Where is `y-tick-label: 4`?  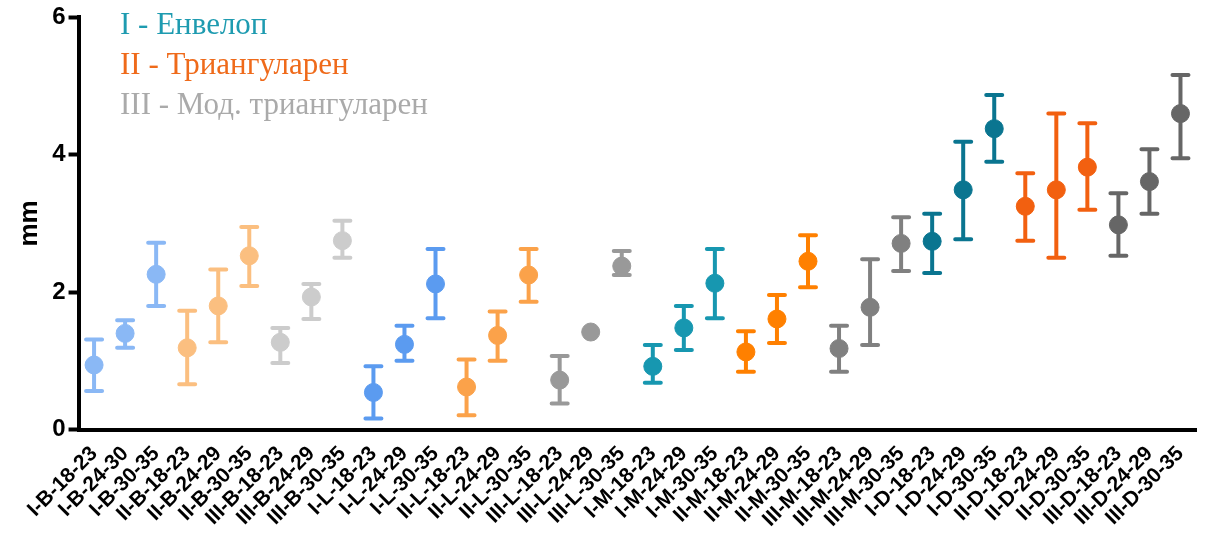
y-tick-label: 4 is located at coordinates (59, 153).